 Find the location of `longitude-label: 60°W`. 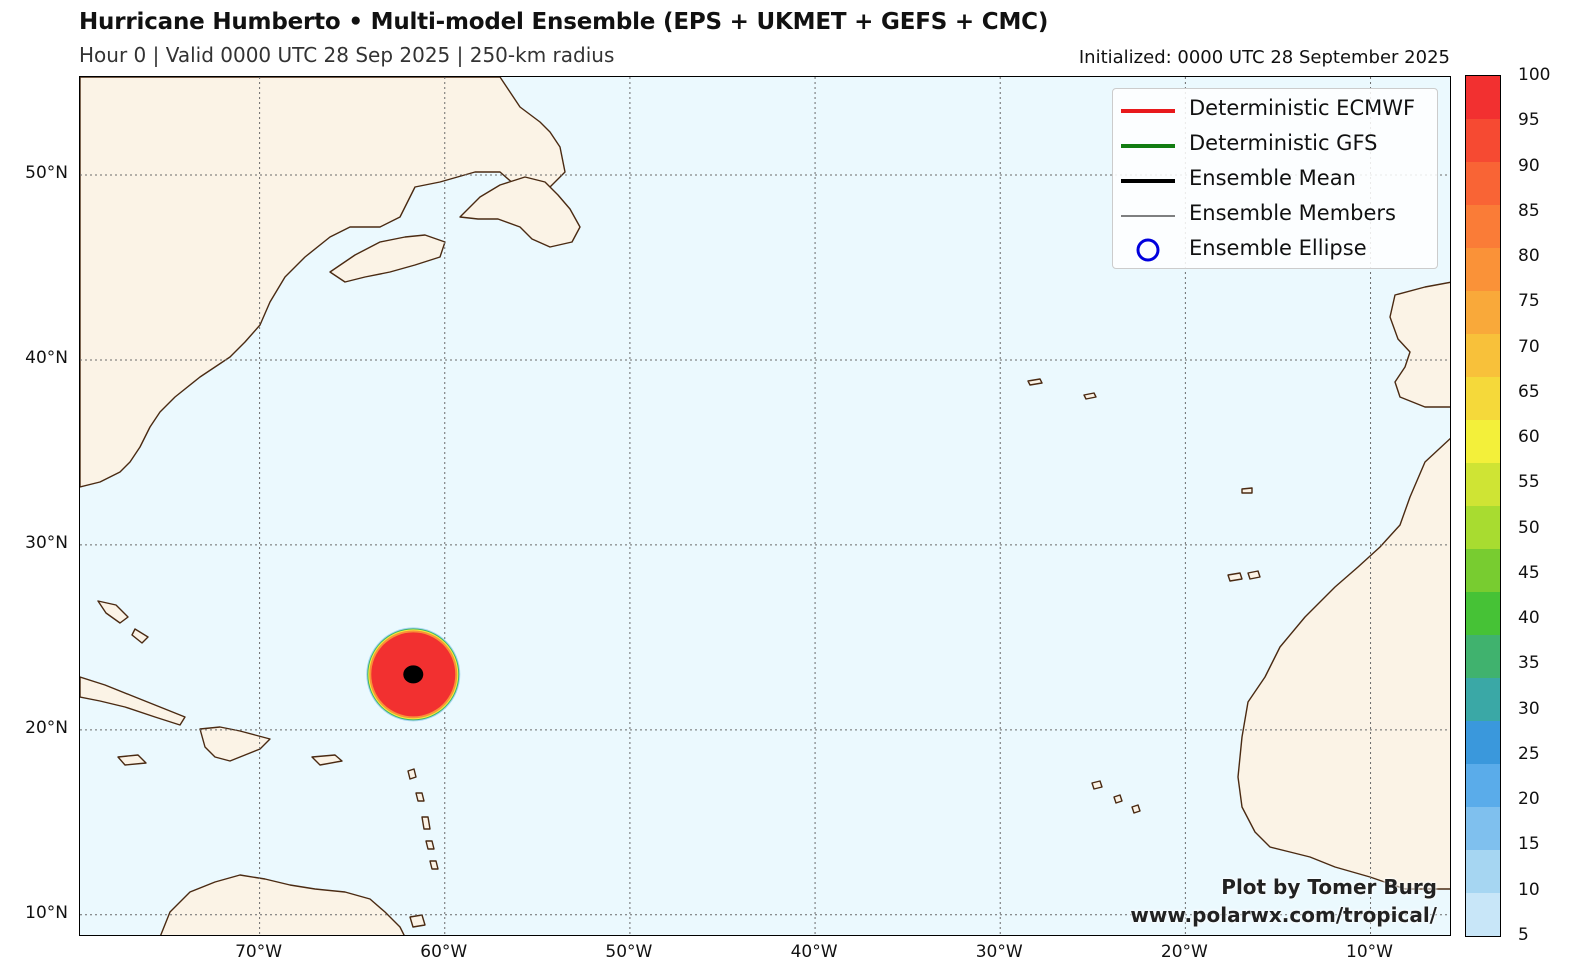

longitude-label: 60°W is located at coordinates (444, 952).